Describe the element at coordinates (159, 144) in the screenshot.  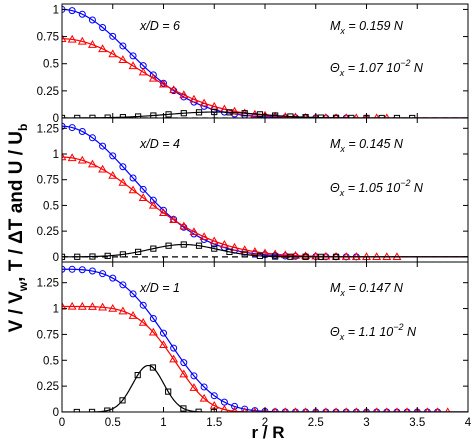
I see `station-label: x/D = 4` at that location.